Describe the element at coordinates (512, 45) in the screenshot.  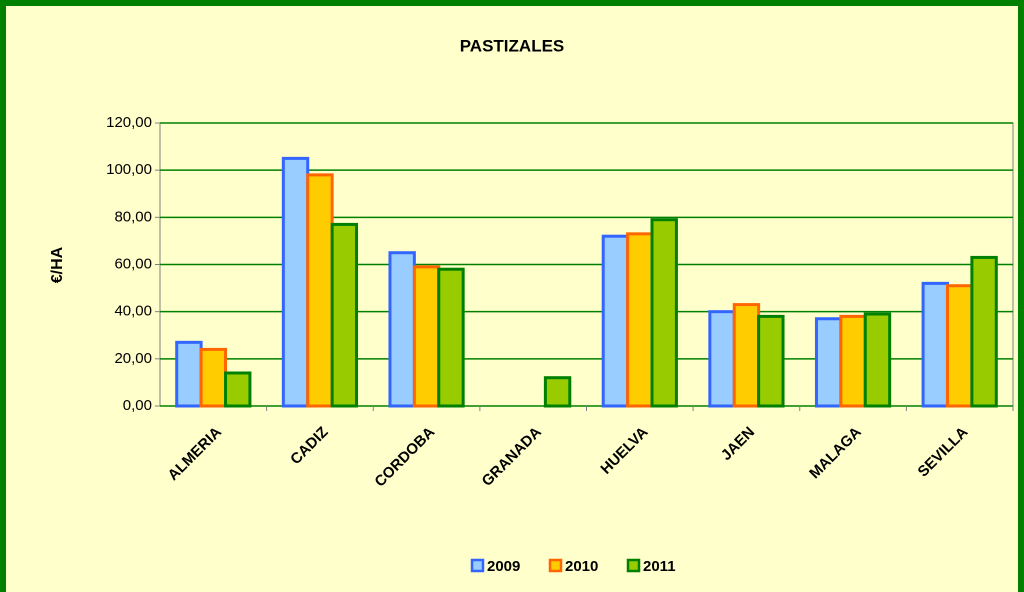
I see `chart-title: PASTIZALES` at that location.